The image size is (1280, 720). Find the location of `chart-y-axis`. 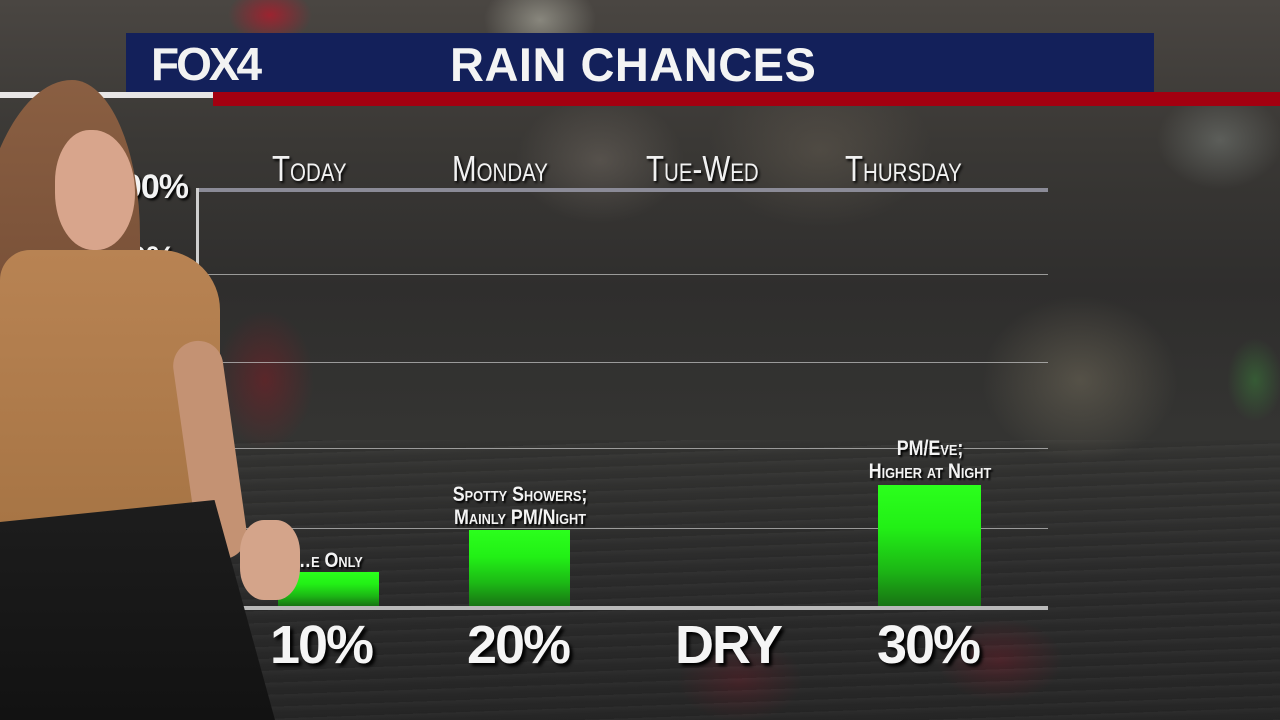

chart-y-axis is located at coordinates (197, 398).